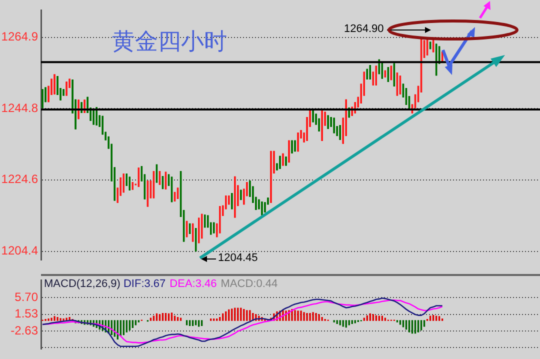 The height and width of the screenshot is (359, 540). I want to click on y-tick-label: 1224.6, so click(19, 179).